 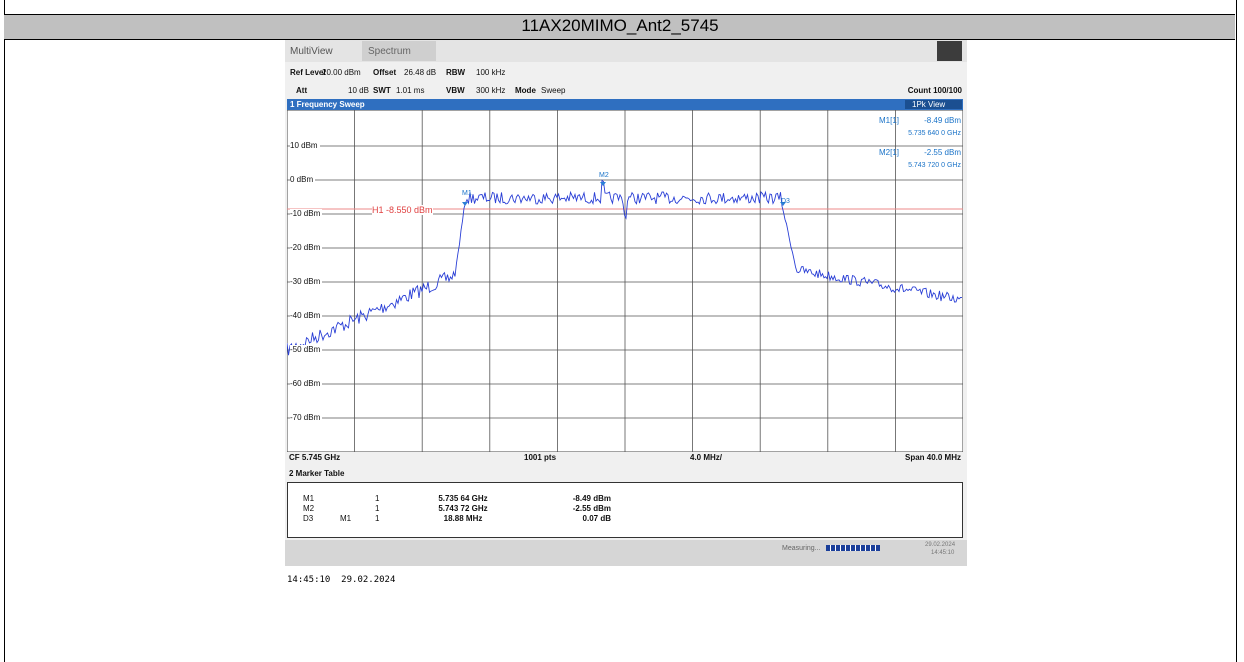 I want to click on y-axis-label: 0 dBm, so click(x=303, y=179).